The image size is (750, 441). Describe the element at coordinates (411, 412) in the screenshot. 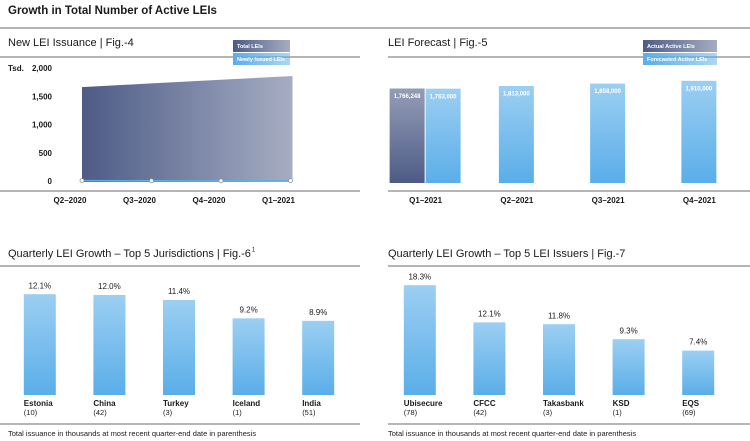

I see `category-note: (78)` at that location.